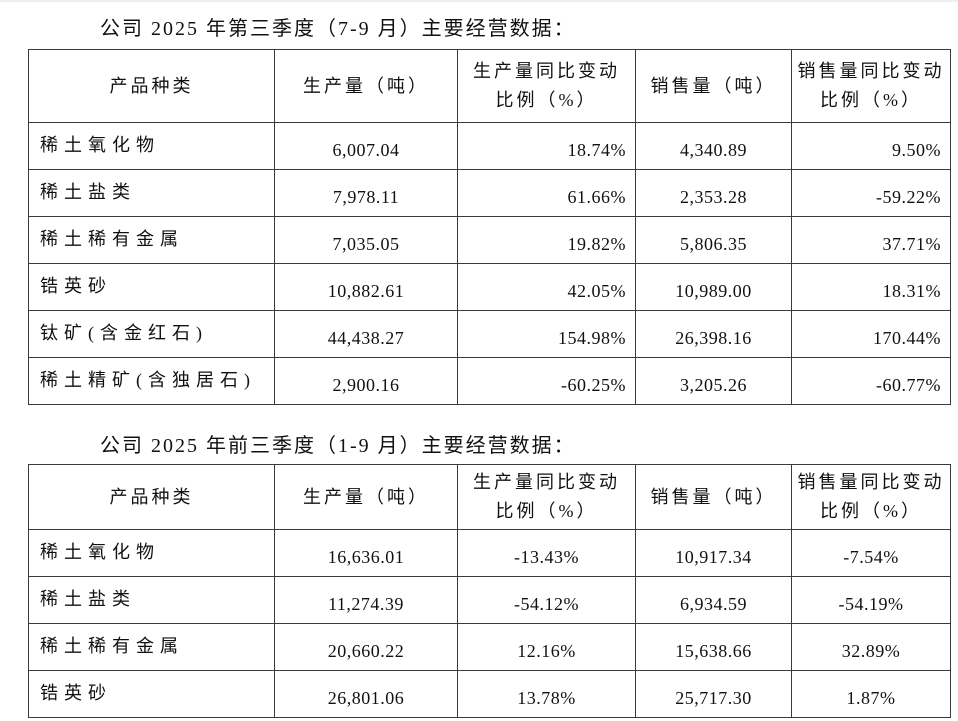  I want to click on production-yoy-cell: 154.98%, so click(546, 334).